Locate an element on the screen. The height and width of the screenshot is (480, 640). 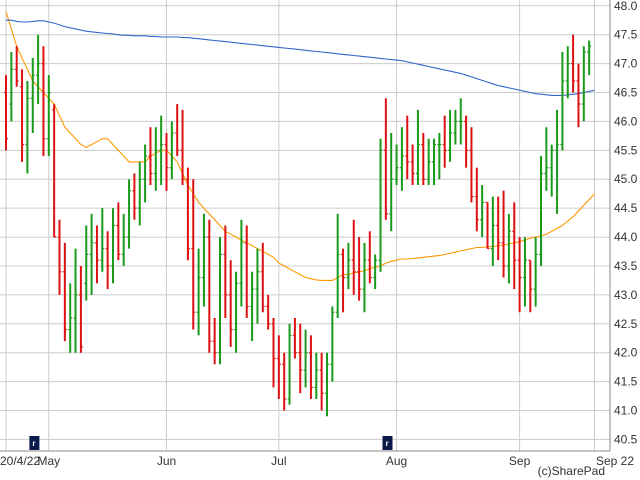
event-marker-1-label: r is located at coordinates (387, 443).